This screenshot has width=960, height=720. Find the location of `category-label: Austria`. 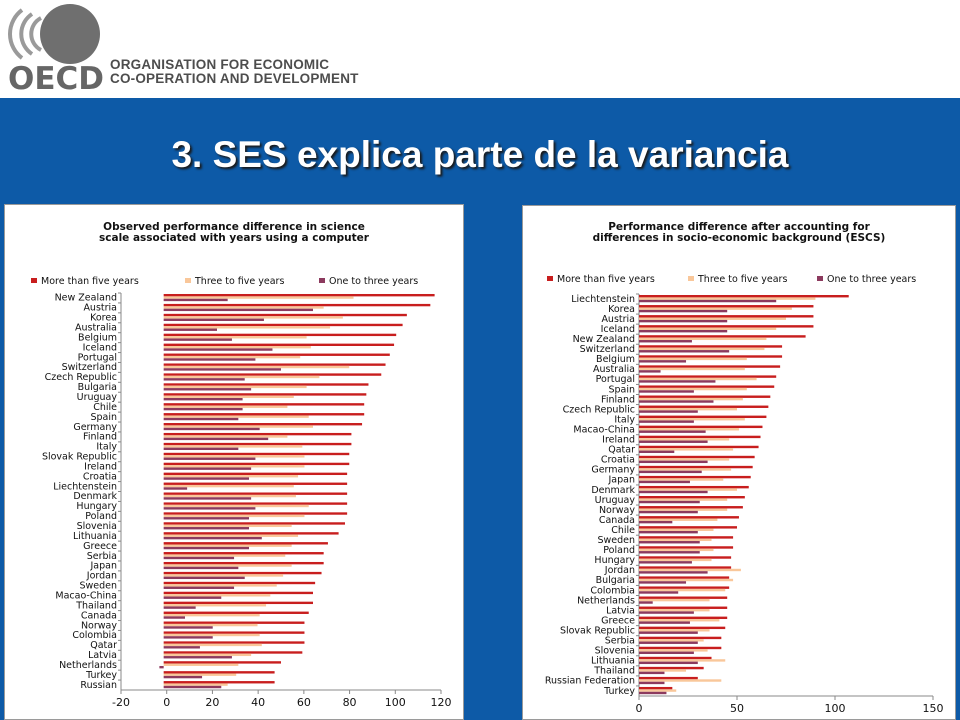

category-label: Austria is located at coordinates (618, 319).